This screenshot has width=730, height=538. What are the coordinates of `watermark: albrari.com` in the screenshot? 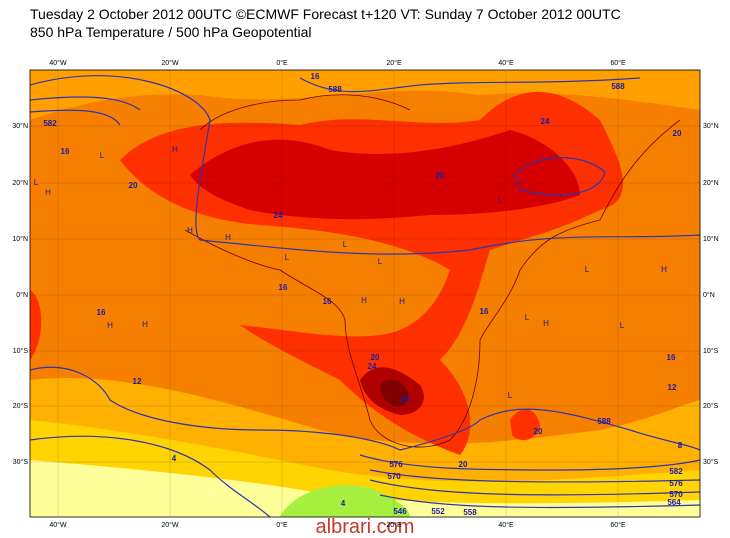 It's located at (365, 527).